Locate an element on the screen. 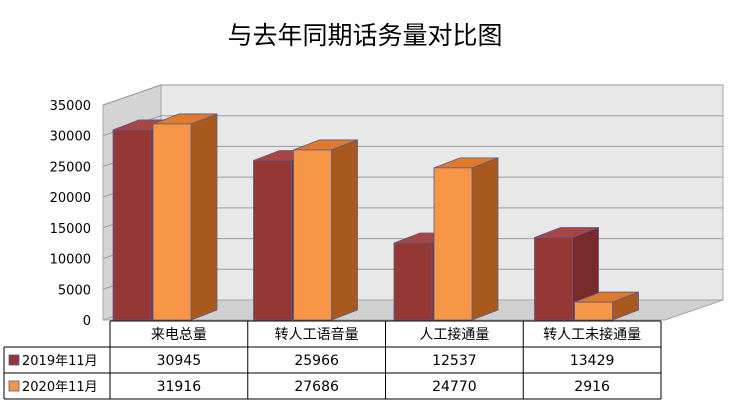  data-value: 12537 is located at coordinates (454, 361).